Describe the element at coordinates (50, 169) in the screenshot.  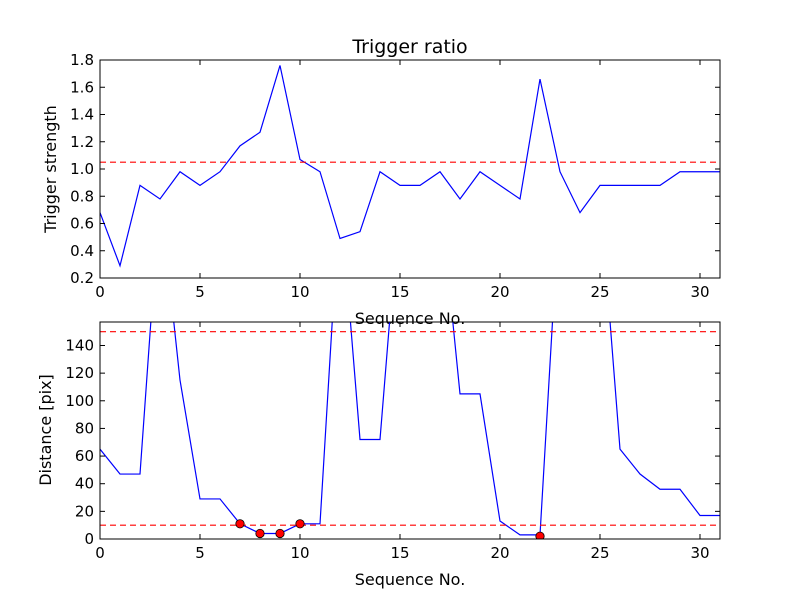
I see `top-y-axis-label: Trigger strength` at that location.